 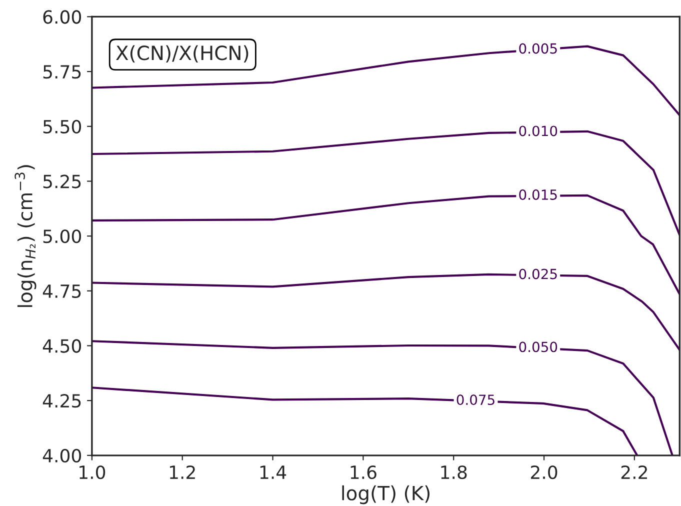 I want to click on y-tick-label: 6.00, so click(x=62, y=17).